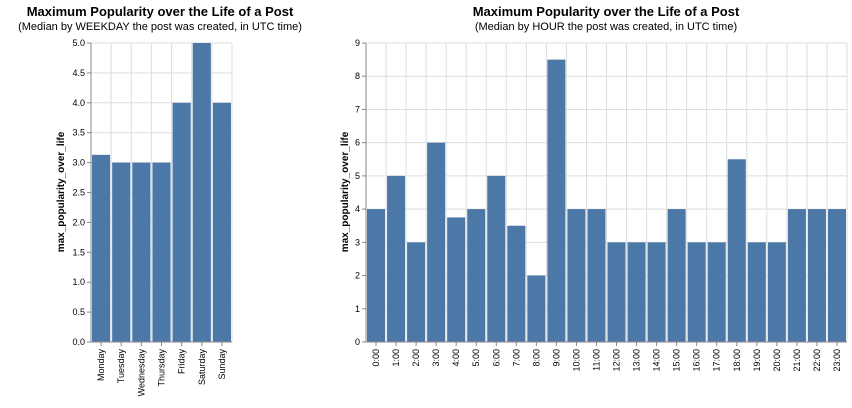 The image size is (852, 408). Describe the element at coordinates (202, 367) in the screenshot. I see `weekday-x-tick-label: Saturday` at that location.